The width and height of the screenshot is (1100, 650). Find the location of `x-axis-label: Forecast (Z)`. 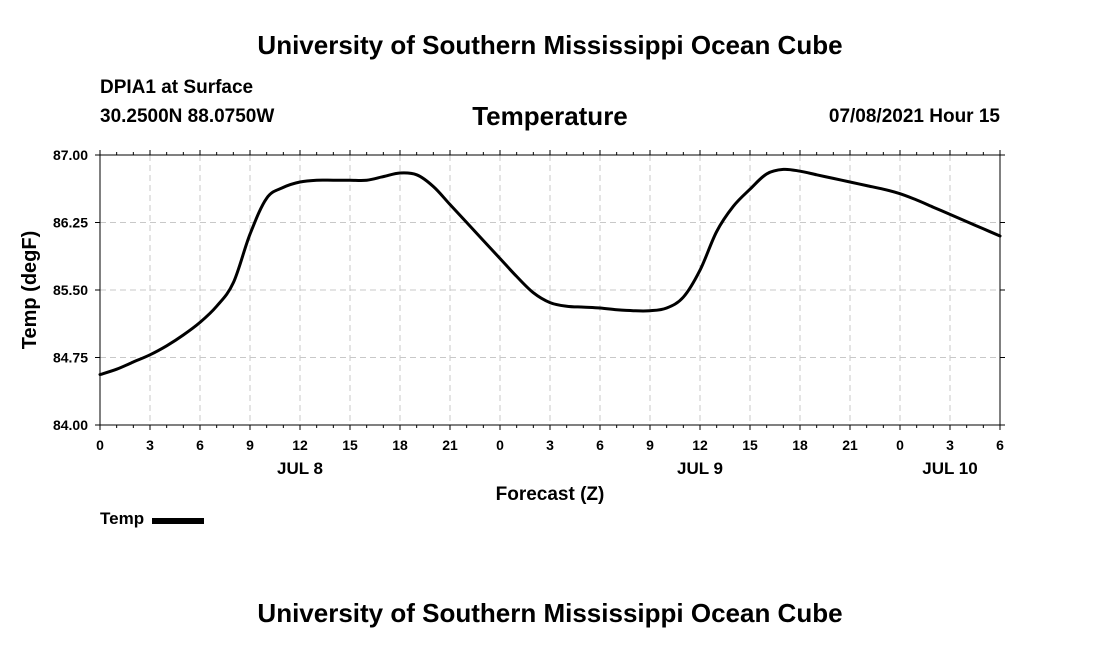

x-axis-label: Forecast (Z) is located at coordinates (550, 494).